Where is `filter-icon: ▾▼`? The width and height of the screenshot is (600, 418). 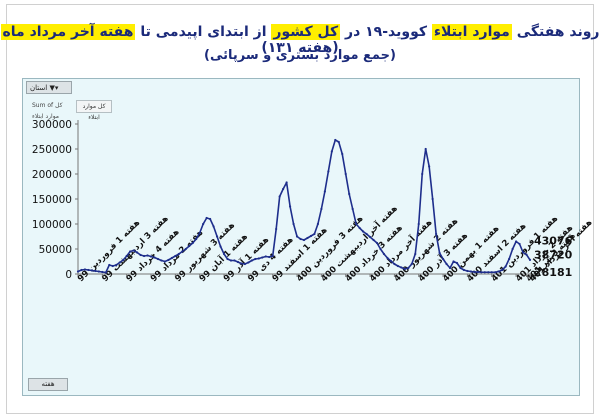 filter-icon: ▾▼ is located at coordinates (54, 88).